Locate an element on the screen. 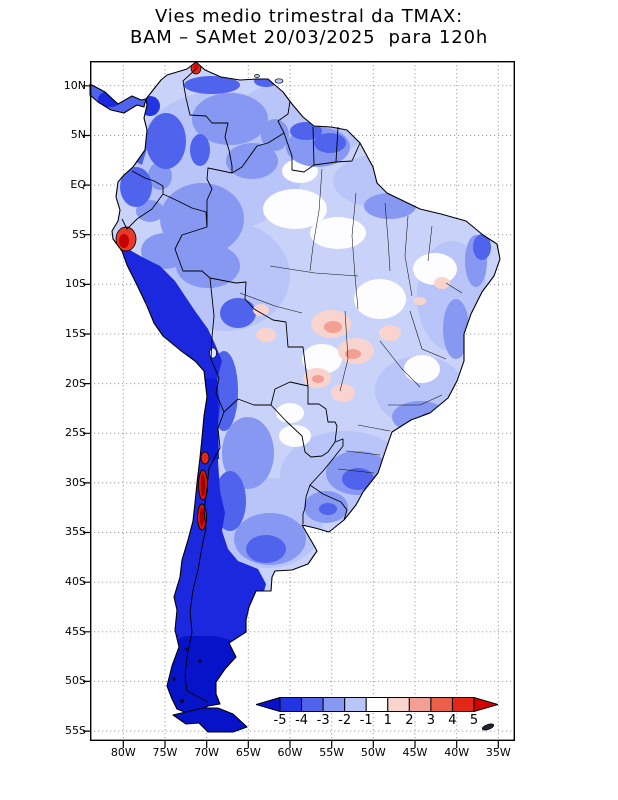  lon-tick-label: 60W is located at coordinates (290, 752).